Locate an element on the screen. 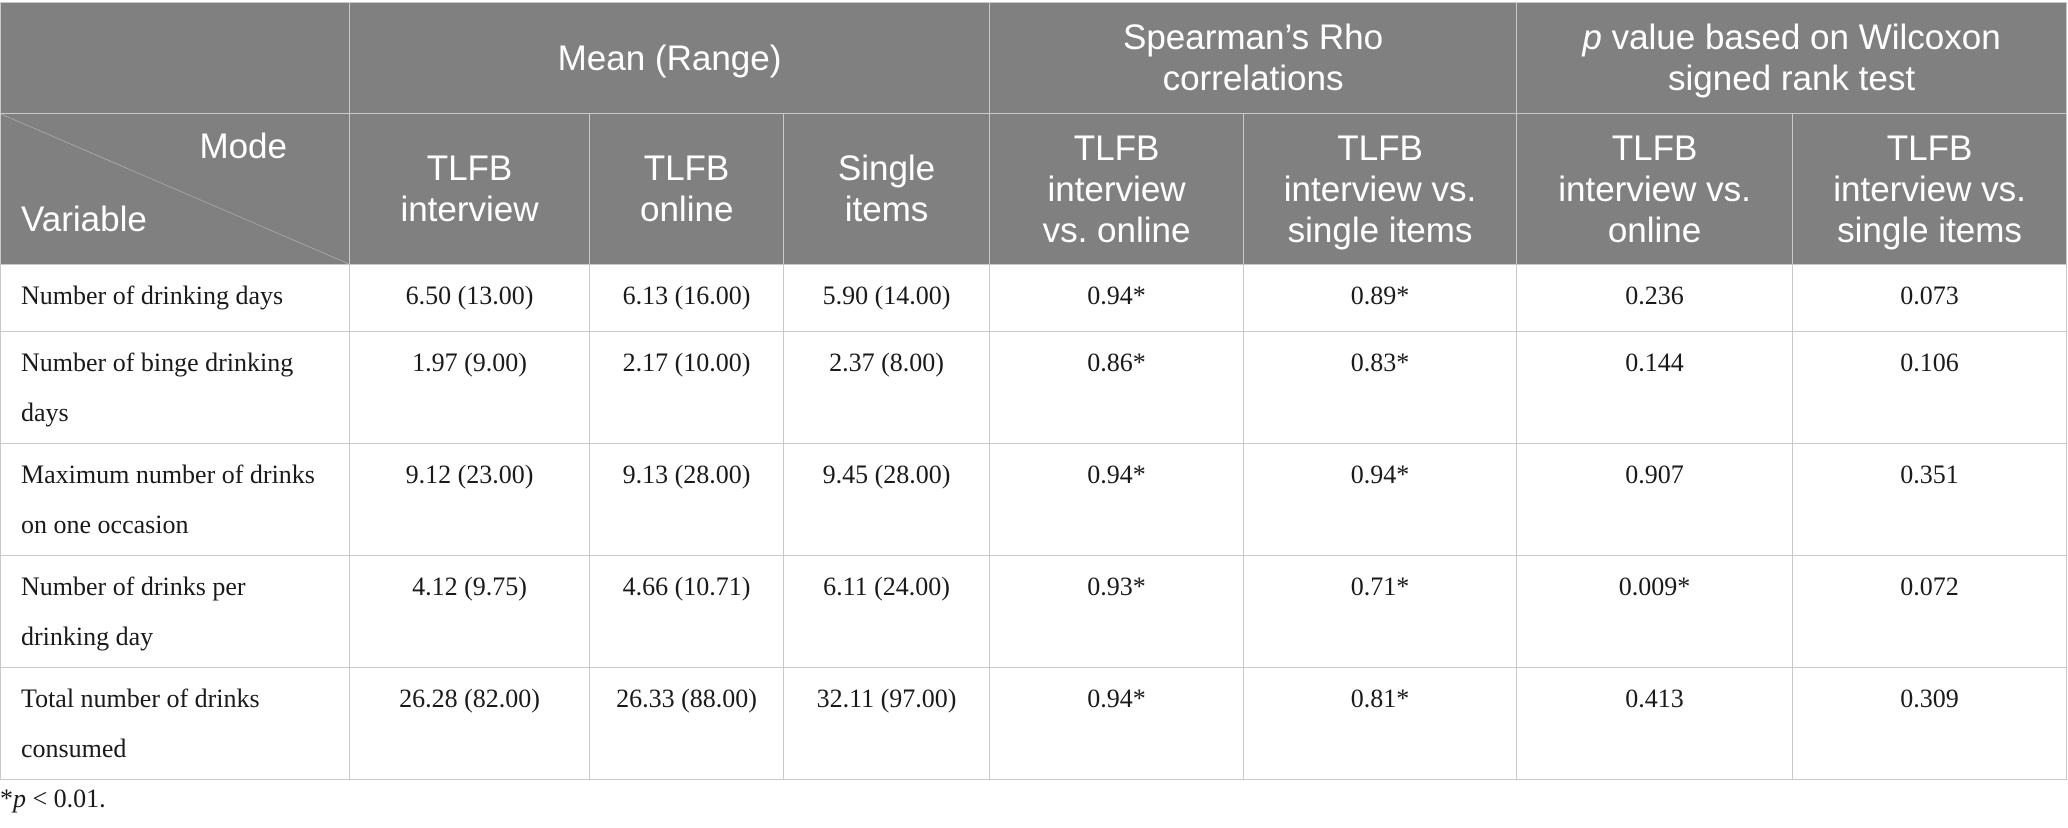  cell-tlfb-interview: 26.28 (82.00) is located at coordinates (469, 723).